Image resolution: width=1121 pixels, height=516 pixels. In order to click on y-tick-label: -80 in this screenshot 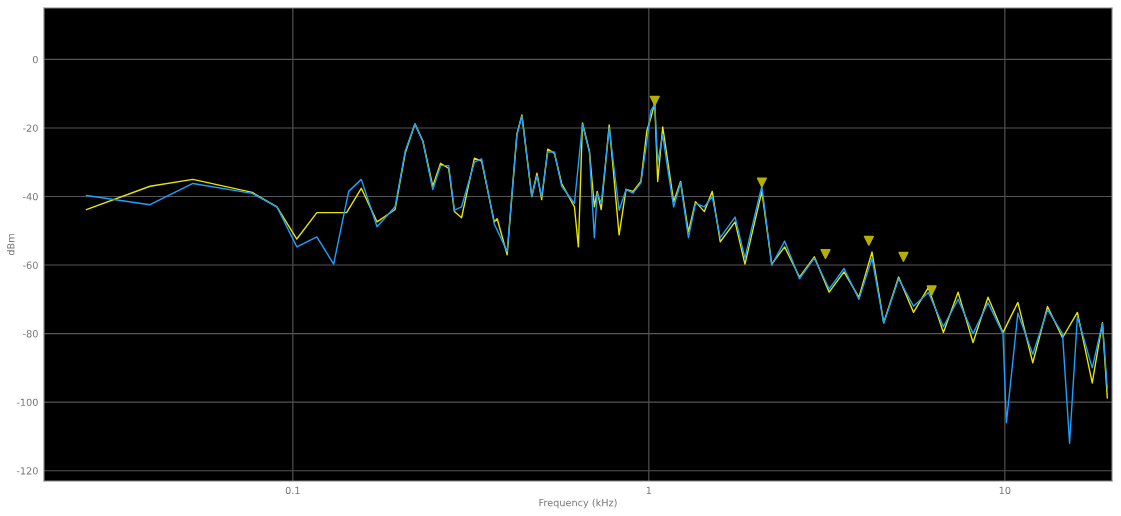, I will do `click(30, 334)`.